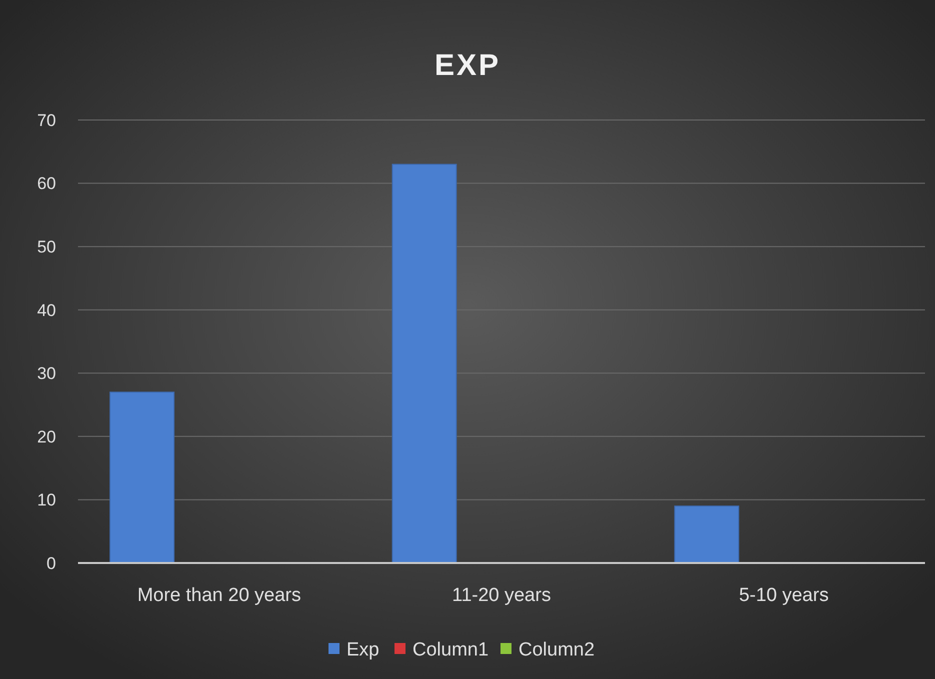 The height and width of the screenshot is (679, 935). What do you see at coordinates (556, 650) in the screenshot?
I see `legend-label: Column2` at bounding box center [556, 650].